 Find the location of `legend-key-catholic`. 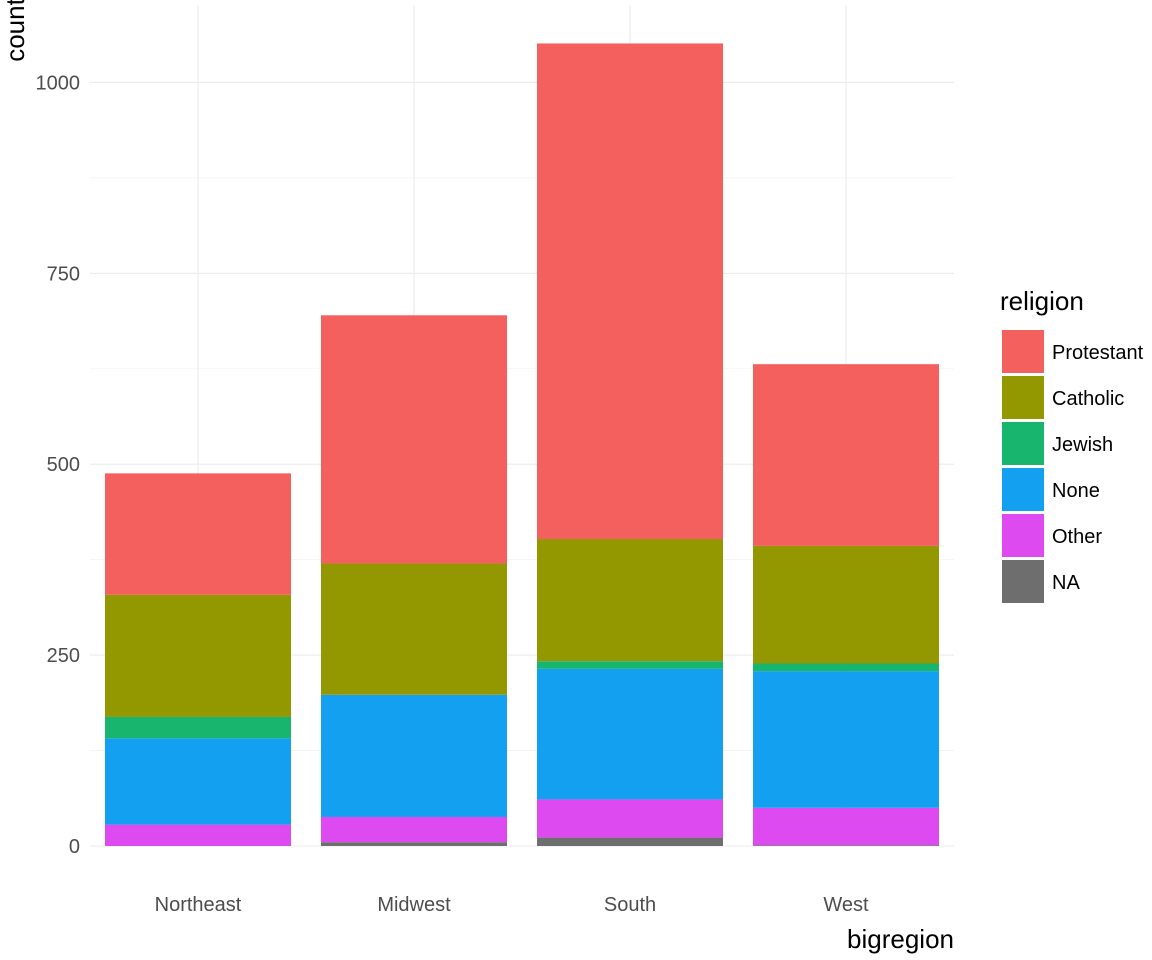

legend-key-catholic is located at coordinates (1023, 397).